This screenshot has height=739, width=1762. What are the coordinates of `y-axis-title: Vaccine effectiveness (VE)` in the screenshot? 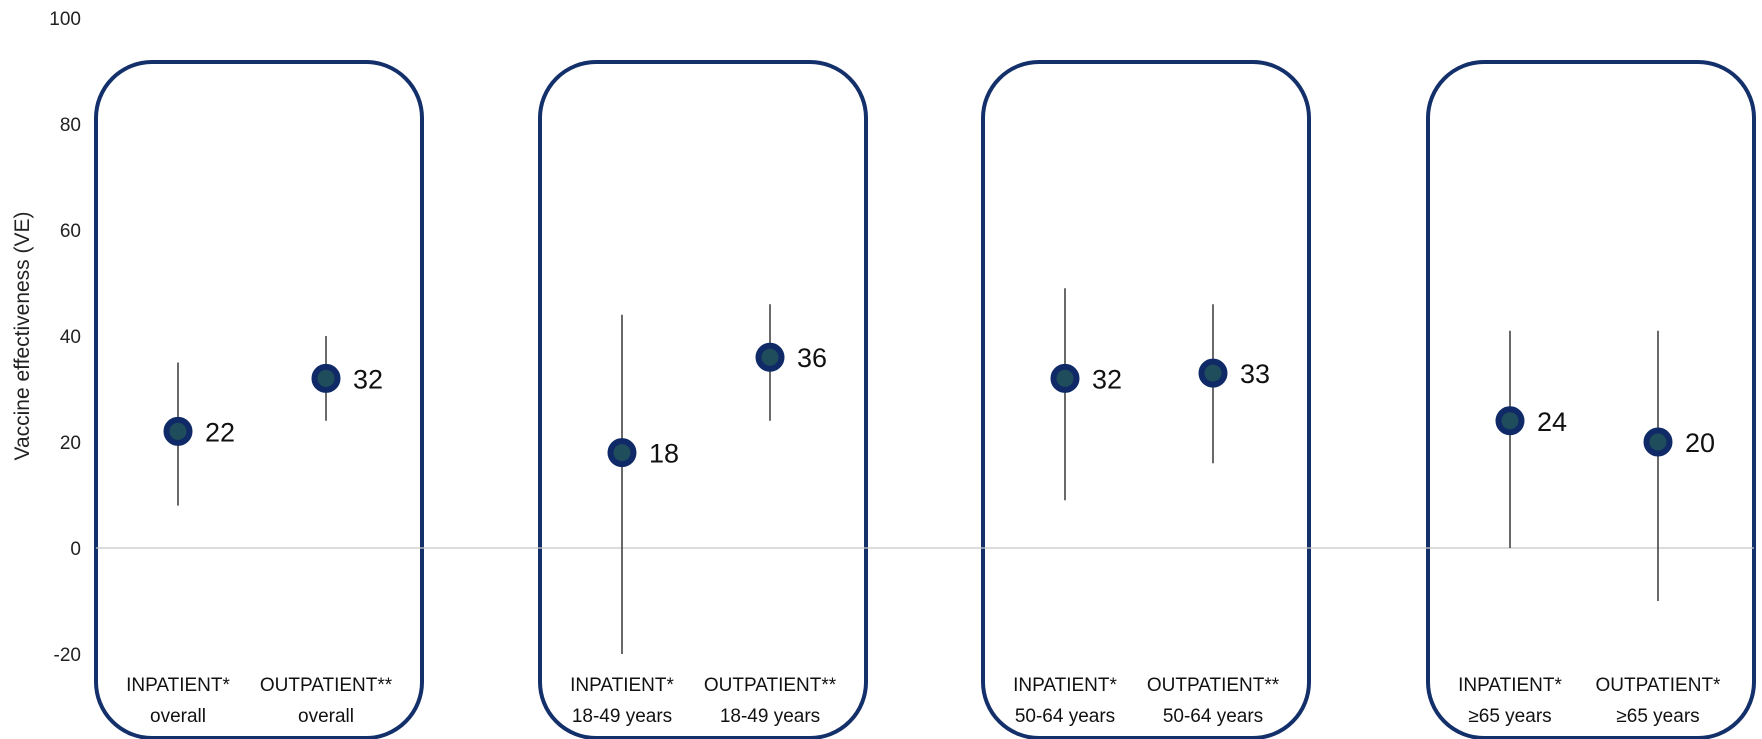 It's located at (22, 335).